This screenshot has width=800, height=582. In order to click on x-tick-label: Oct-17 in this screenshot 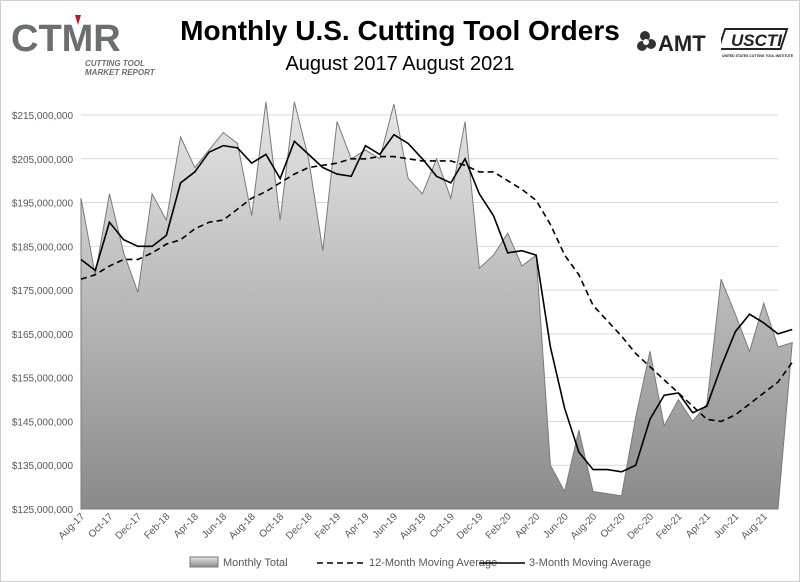, I will do `click(101, 525)`.